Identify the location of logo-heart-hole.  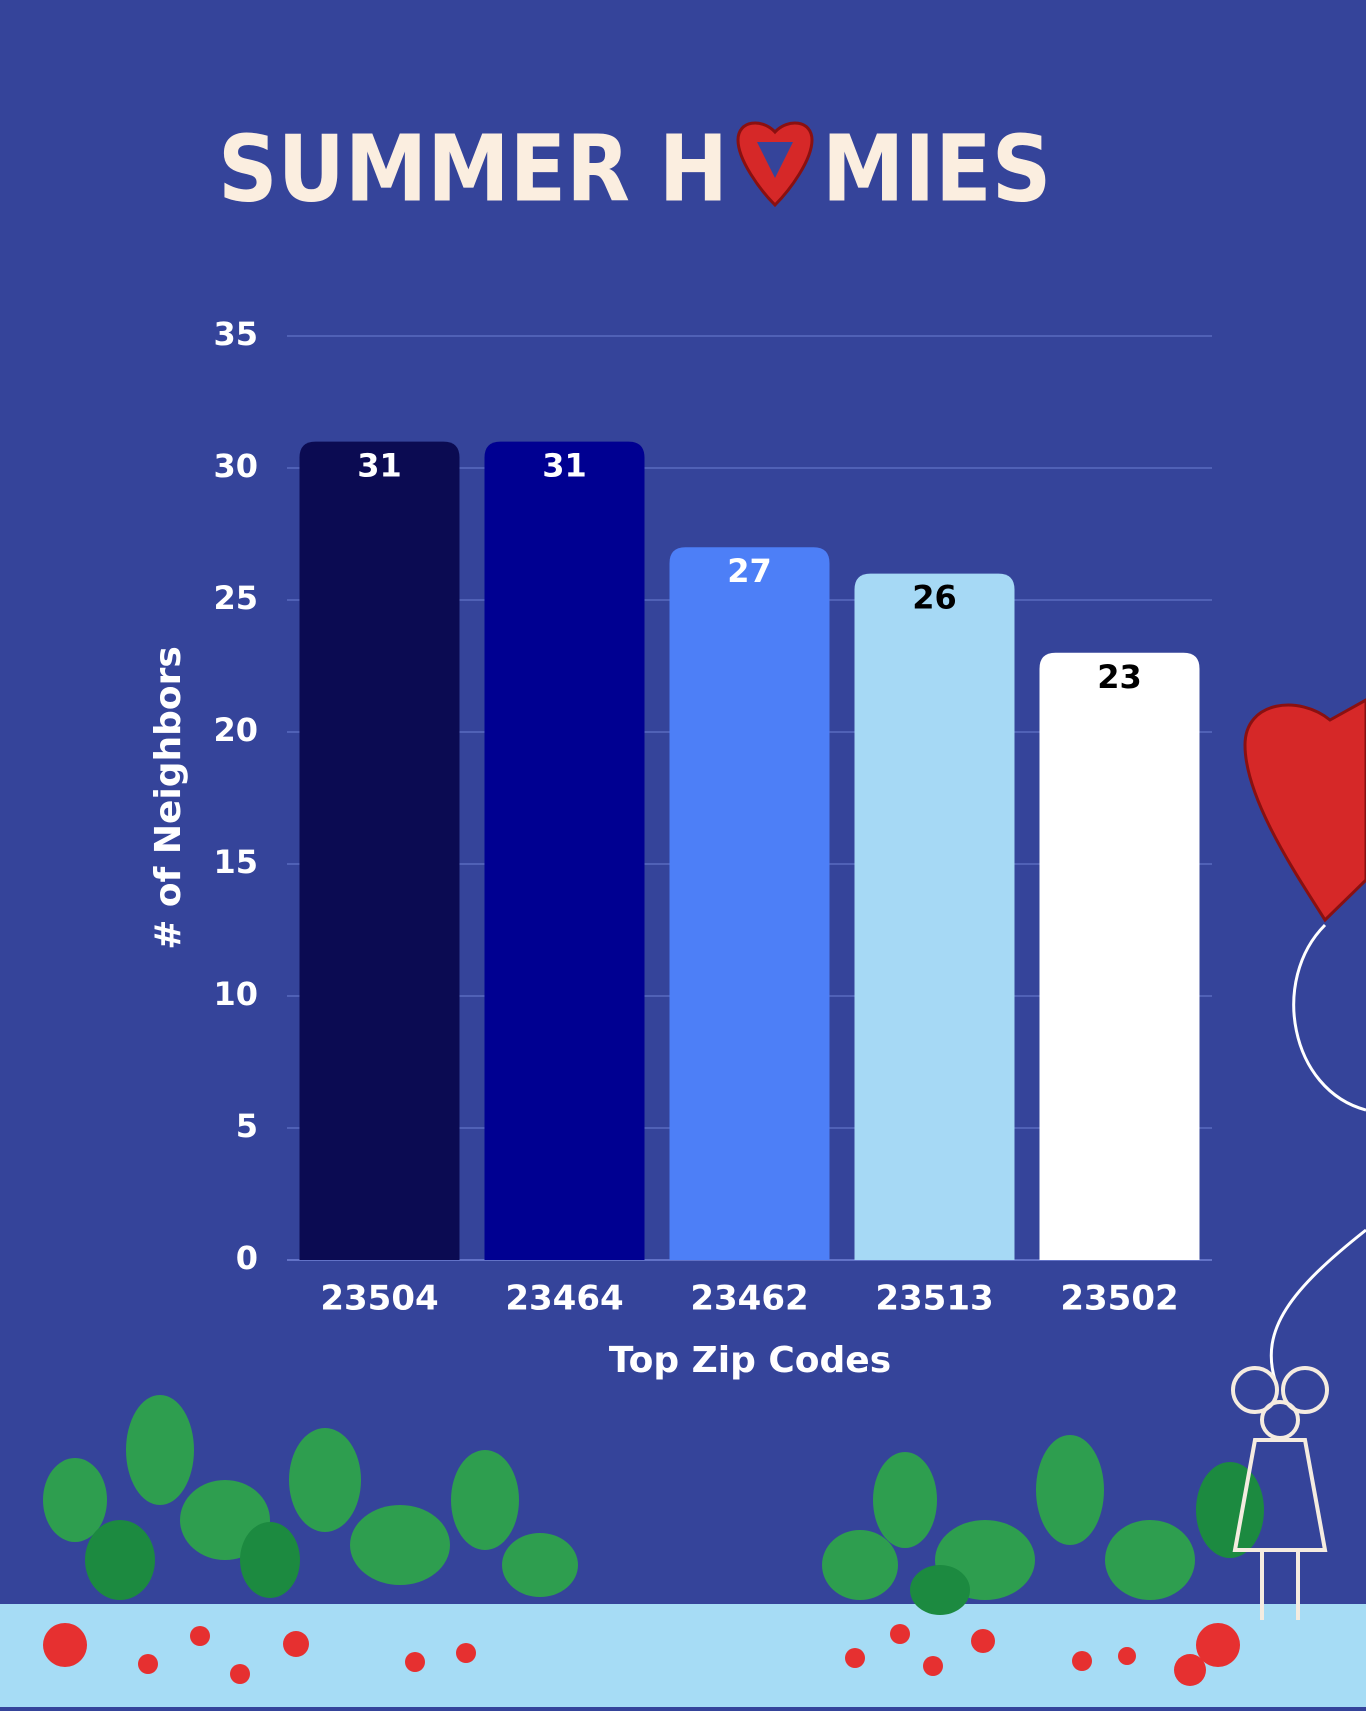
(775, 160).